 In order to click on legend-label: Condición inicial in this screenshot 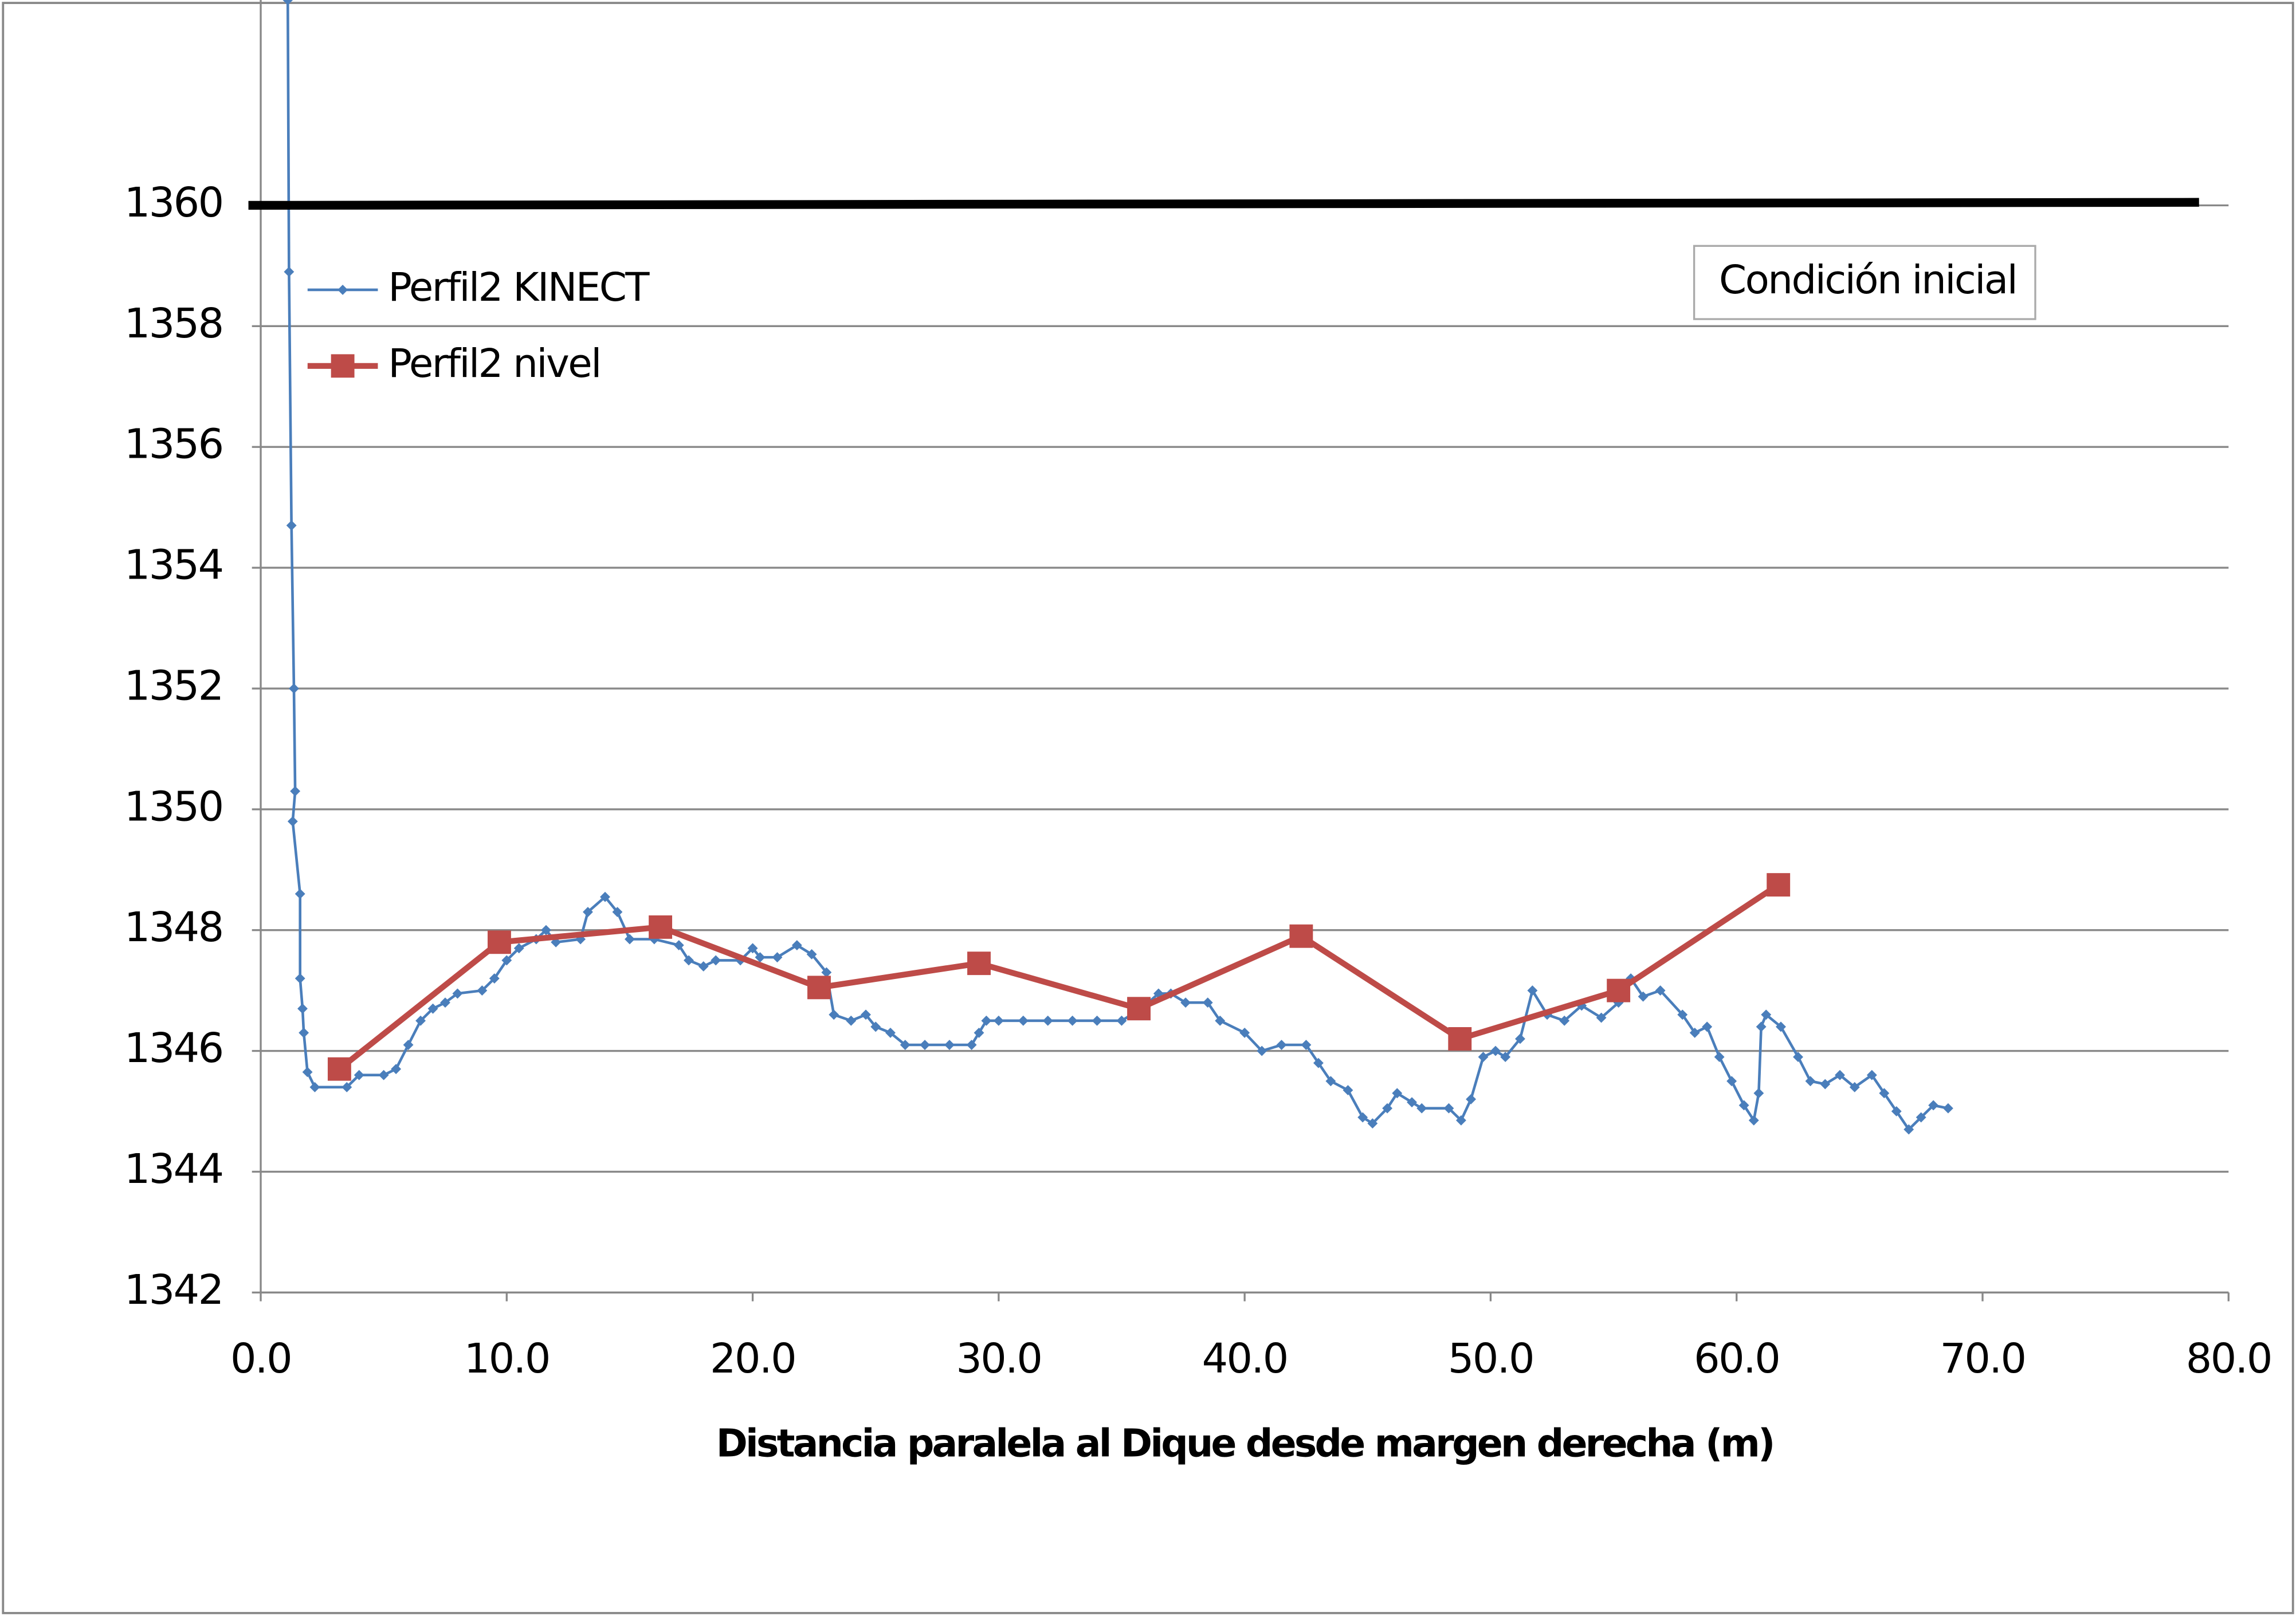, I will do `click(1867, 280)`.